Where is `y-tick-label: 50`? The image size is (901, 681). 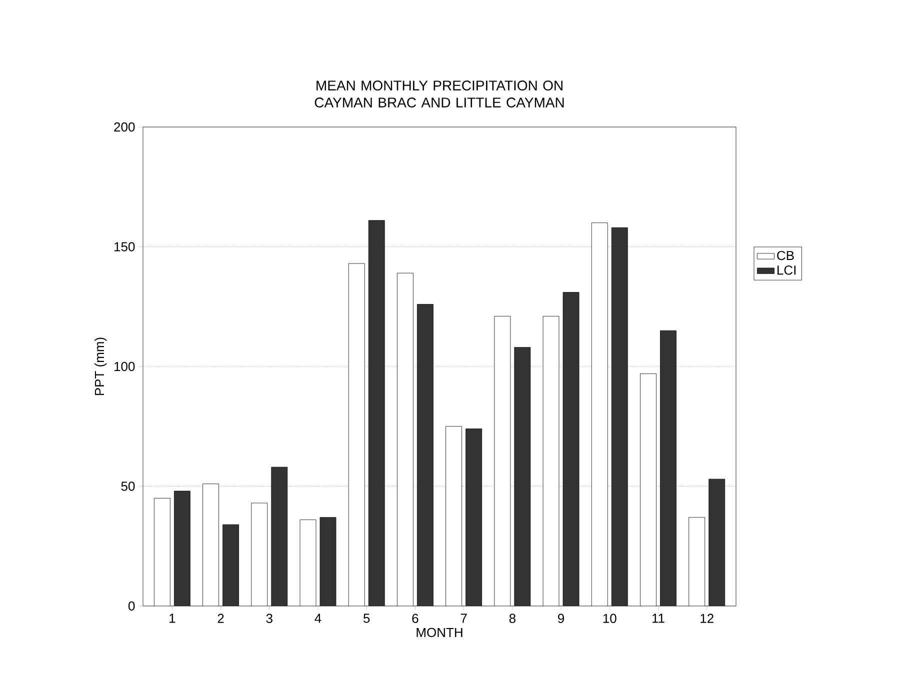 y-tick-label: 50 is located at coordinates (128, 486).